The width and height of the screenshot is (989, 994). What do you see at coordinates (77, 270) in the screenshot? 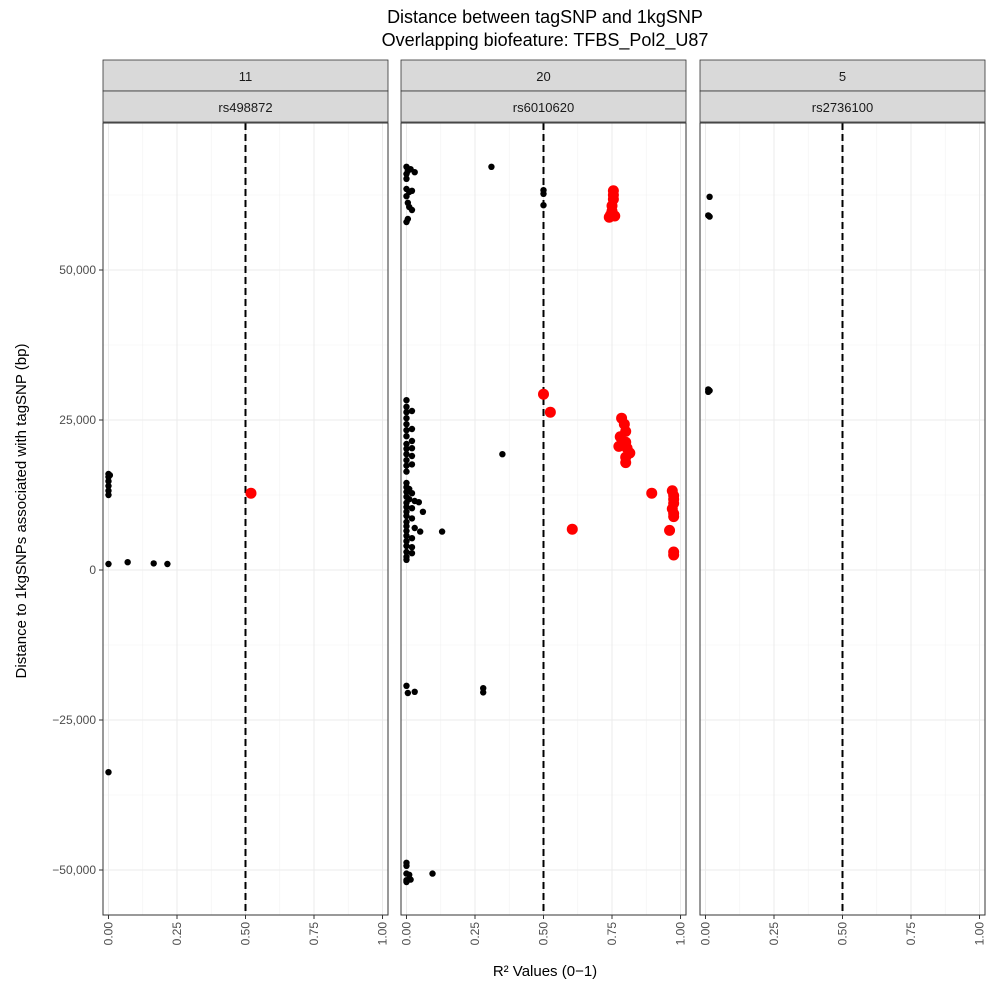
I see `y-tick-label: 50,000` at bounding box center [77, 270].